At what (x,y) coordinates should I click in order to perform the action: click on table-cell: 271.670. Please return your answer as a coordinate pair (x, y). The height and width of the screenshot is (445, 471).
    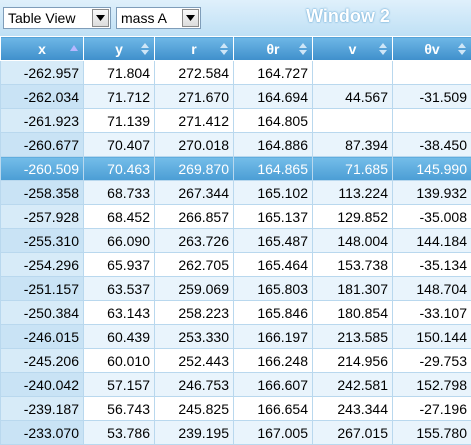
    Looking at the image, I should click on (194, 97).